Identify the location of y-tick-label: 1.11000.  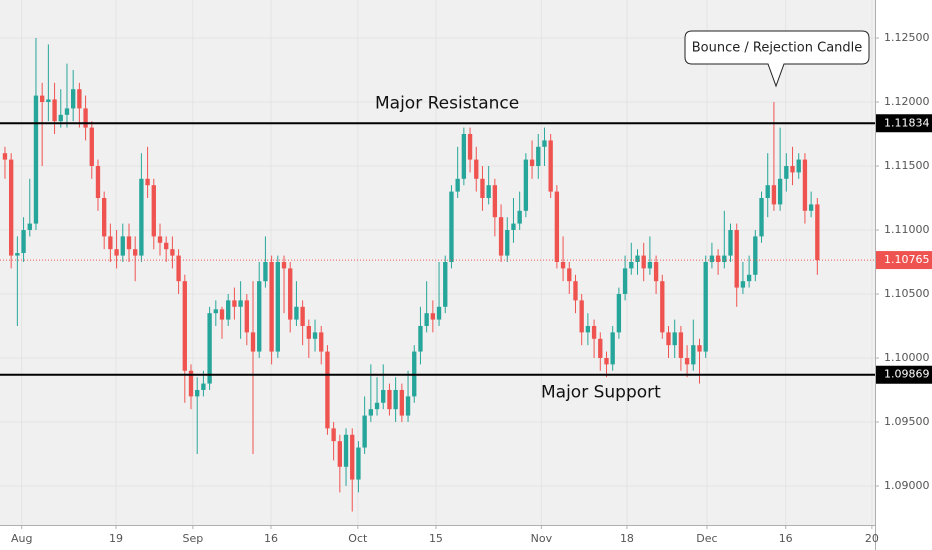
(907, 229).